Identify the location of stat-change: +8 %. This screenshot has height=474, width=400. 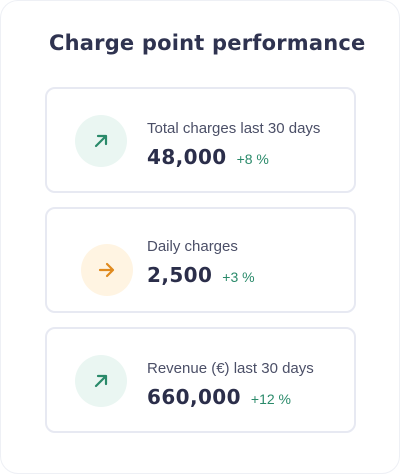
(252, 159).